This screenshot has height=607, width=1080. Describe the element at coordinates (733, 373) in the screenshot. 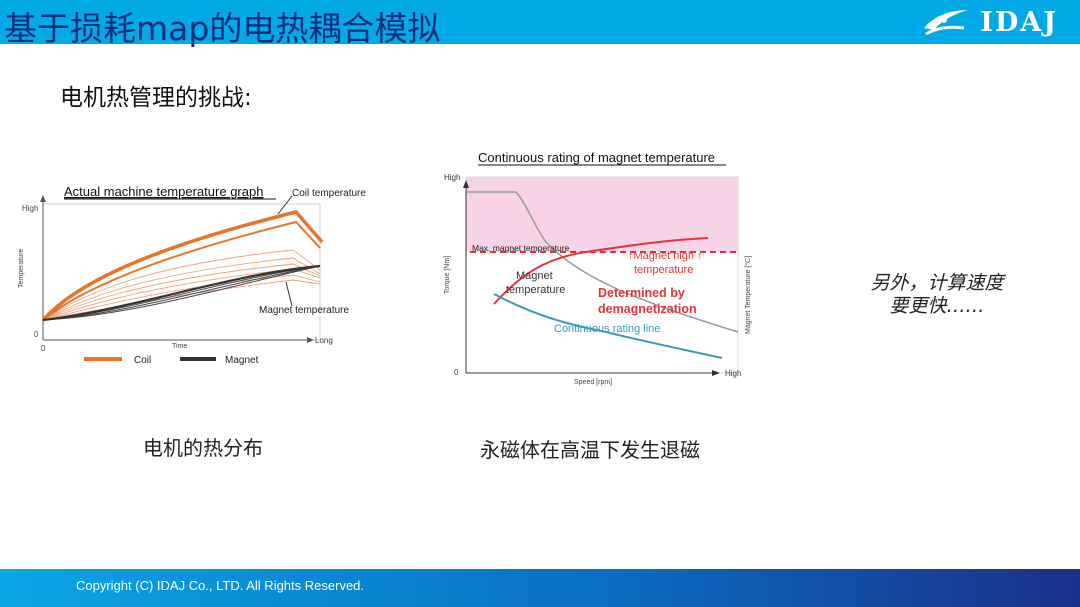

I see `x-high-label-right: High` at that location.